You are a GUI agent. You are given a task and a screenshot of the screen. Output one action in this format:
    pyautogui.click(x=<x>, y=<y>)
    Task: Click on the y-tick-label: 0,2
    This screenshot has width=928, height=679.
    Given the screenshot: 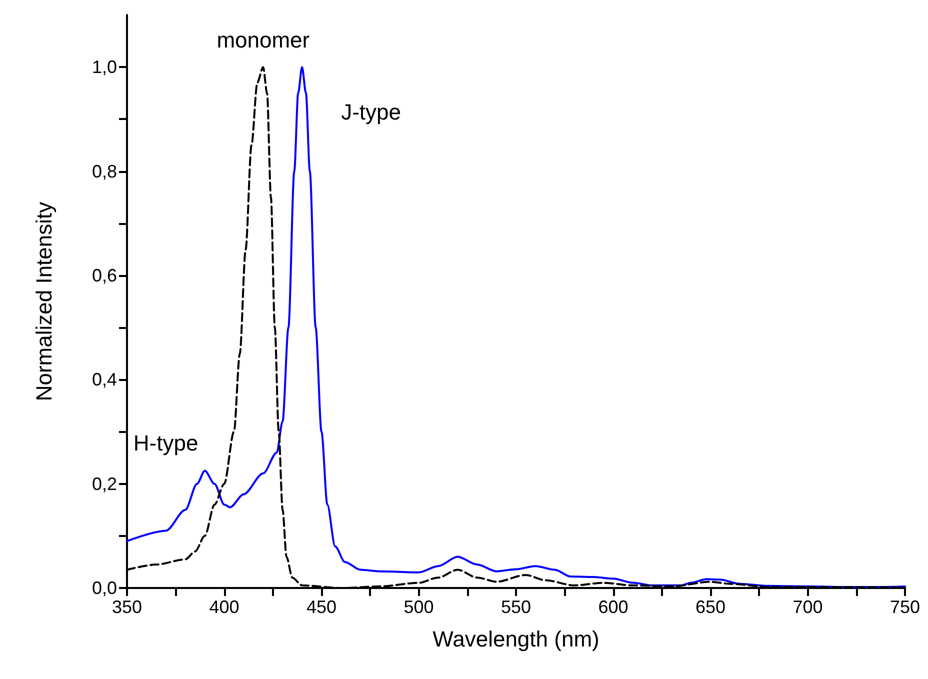 What is the action you would take?
    pyautogui.click(x=104, y=484)
    